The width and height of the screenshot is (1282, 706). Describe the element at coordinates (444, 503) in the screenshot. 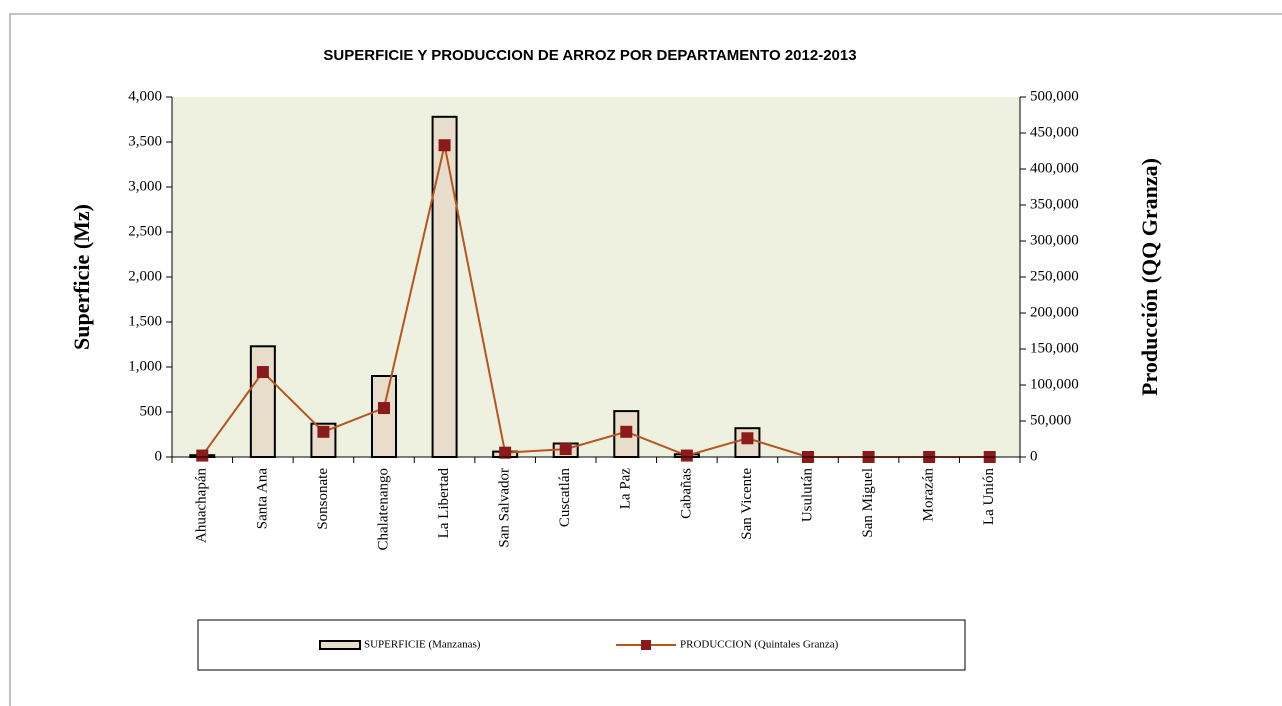

I see `x-tick-label: La Libertad` at that location.